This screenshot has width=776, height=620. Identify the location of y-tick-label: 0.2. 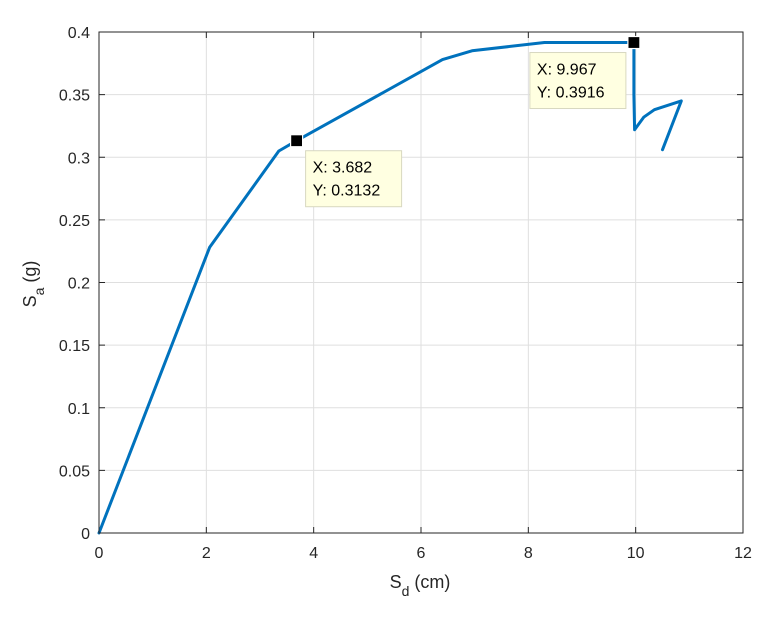
(79, 284).